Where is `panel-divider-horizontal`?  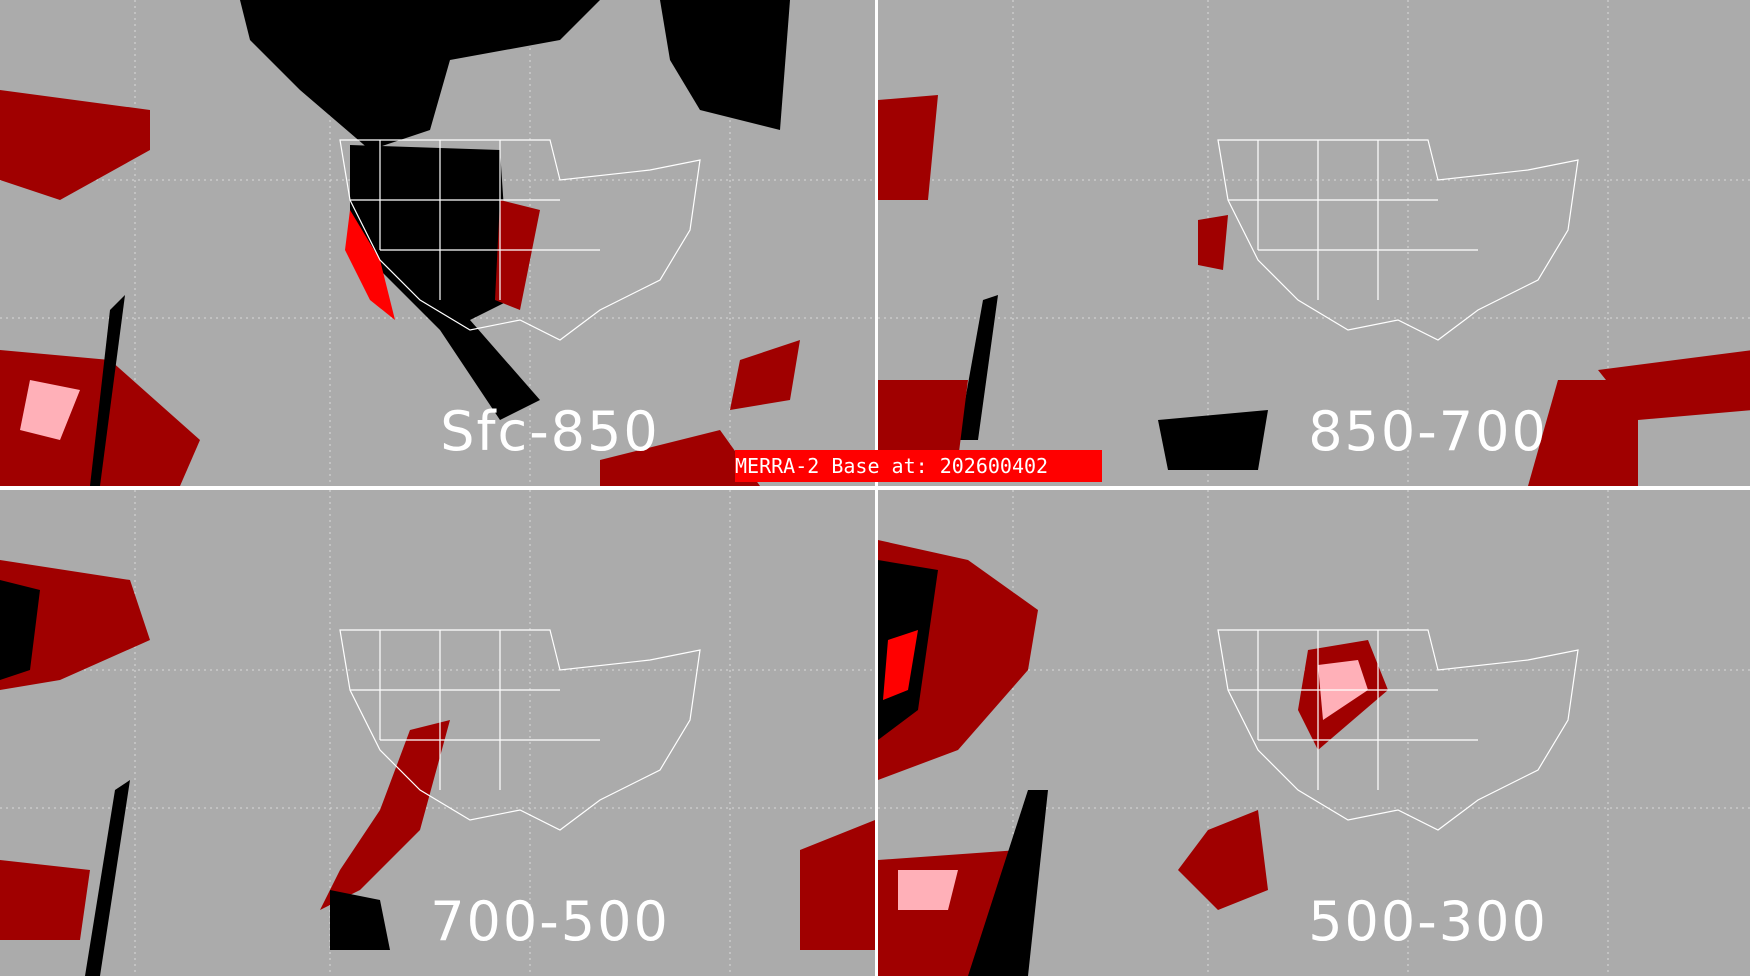 panel-divider-horizontal is located at coordinates (875, 488).